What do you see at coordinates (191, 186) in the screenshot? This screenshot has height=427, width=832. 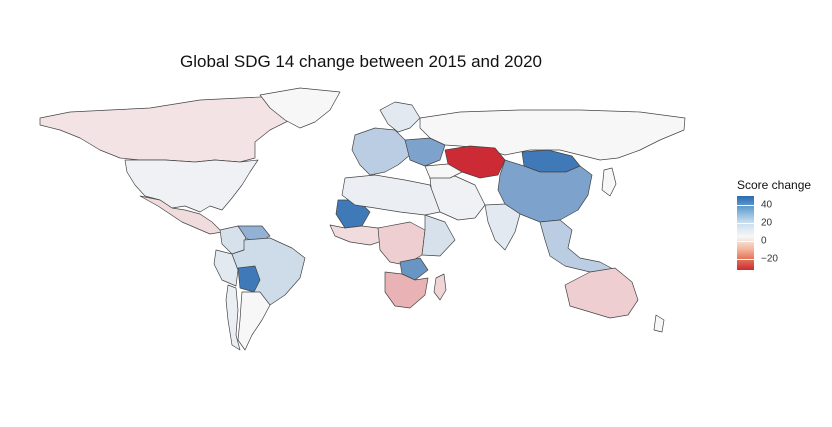 I see `region-united-states` at bounding box center [191, 186].